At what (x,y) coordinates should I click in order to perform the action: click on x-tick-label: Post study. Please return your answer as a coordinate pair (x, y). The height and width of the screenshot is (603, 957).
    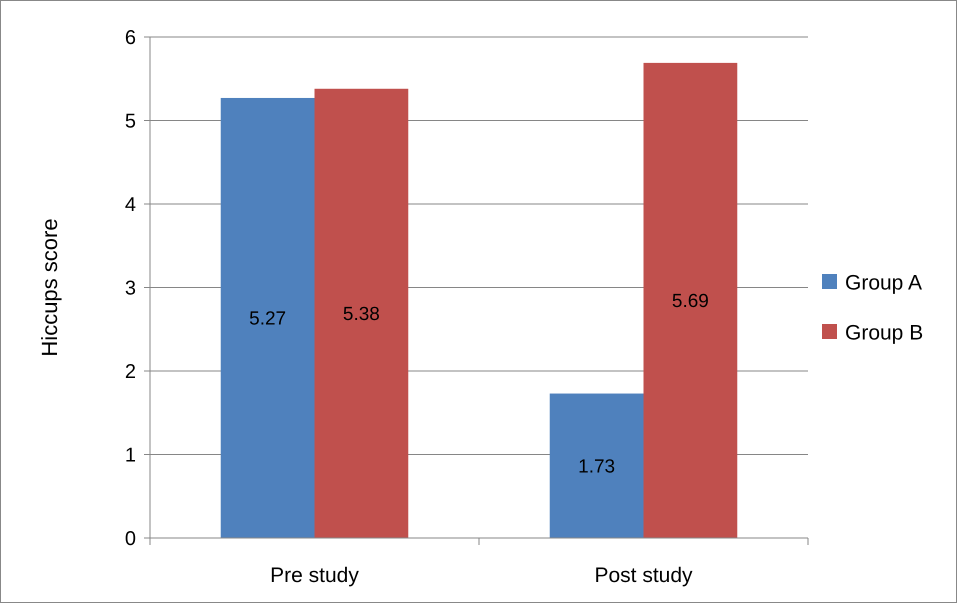
    Looking at the image, I should click on (644, 575).